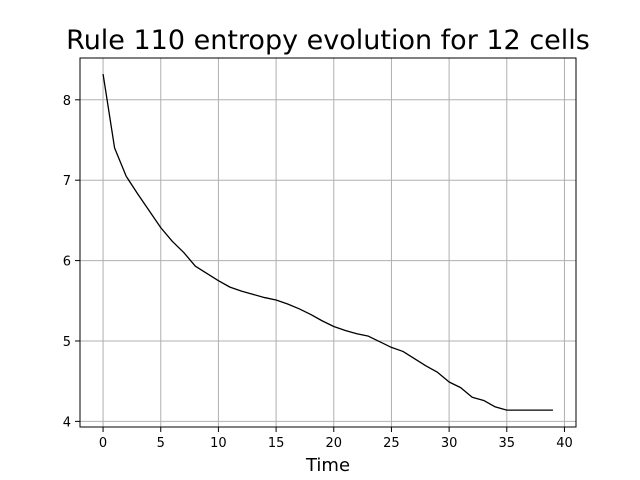 The height and width of the screenshot is (480, 640). I want to click on y-tick-label: 6, so click(67, 262).